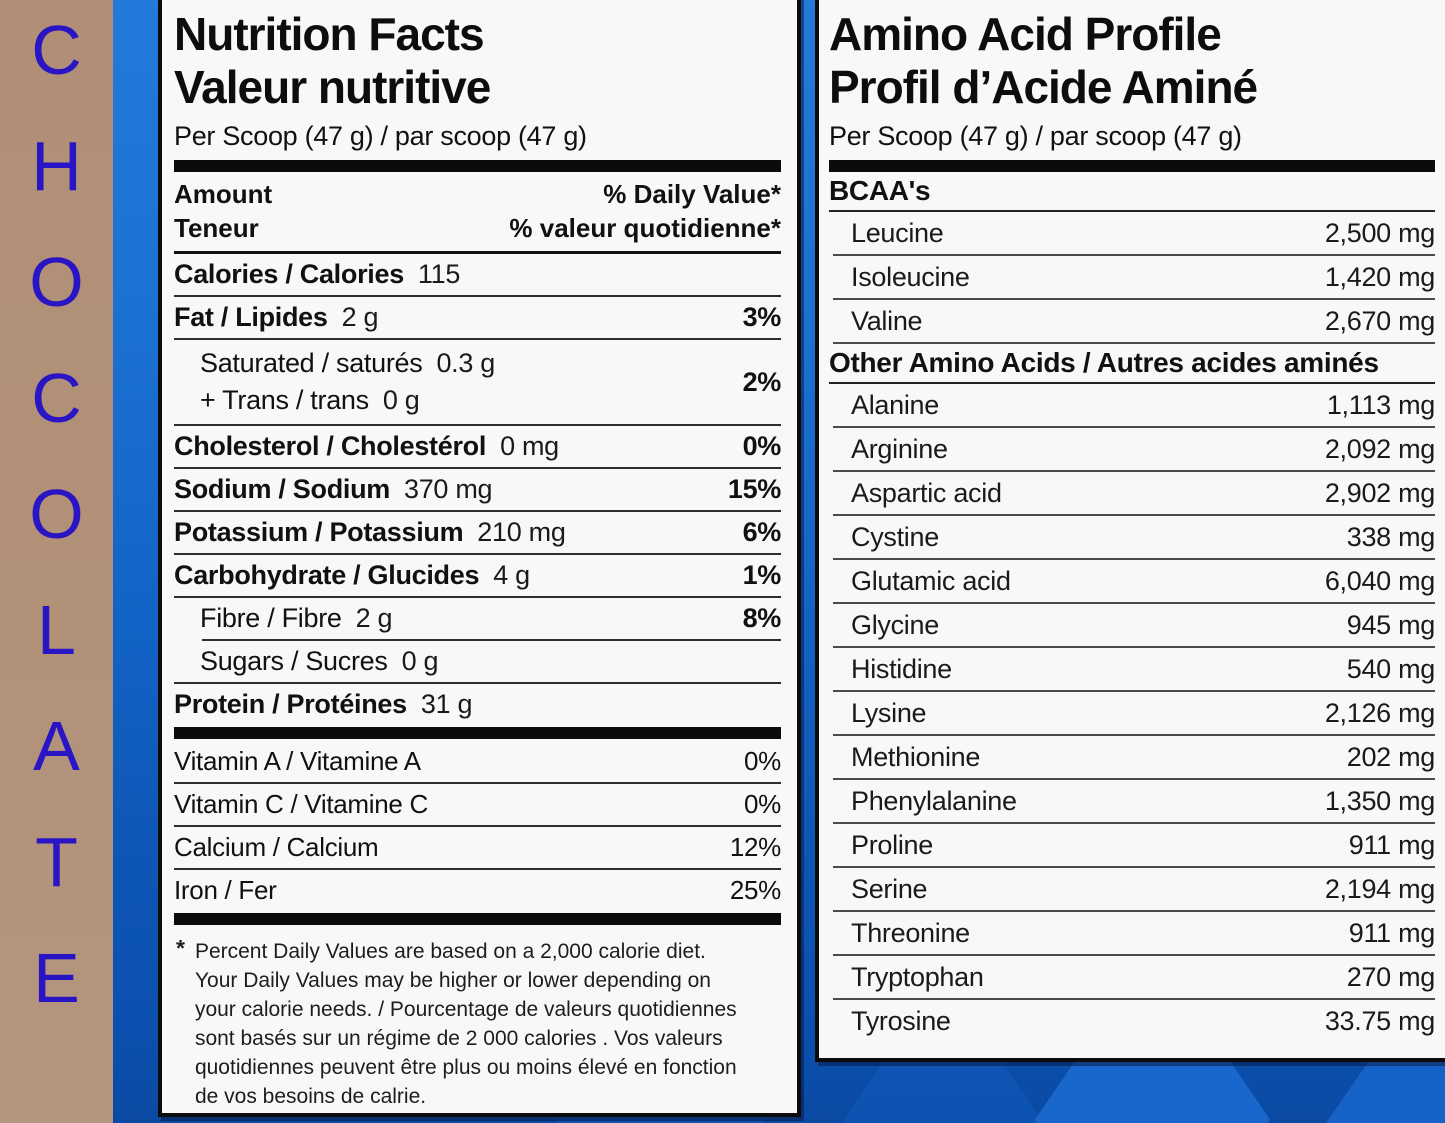  What do you see at coordinates (762, 317) in the screenshot?
I see `daily-value: 3%` at bounding box center [762, 317].